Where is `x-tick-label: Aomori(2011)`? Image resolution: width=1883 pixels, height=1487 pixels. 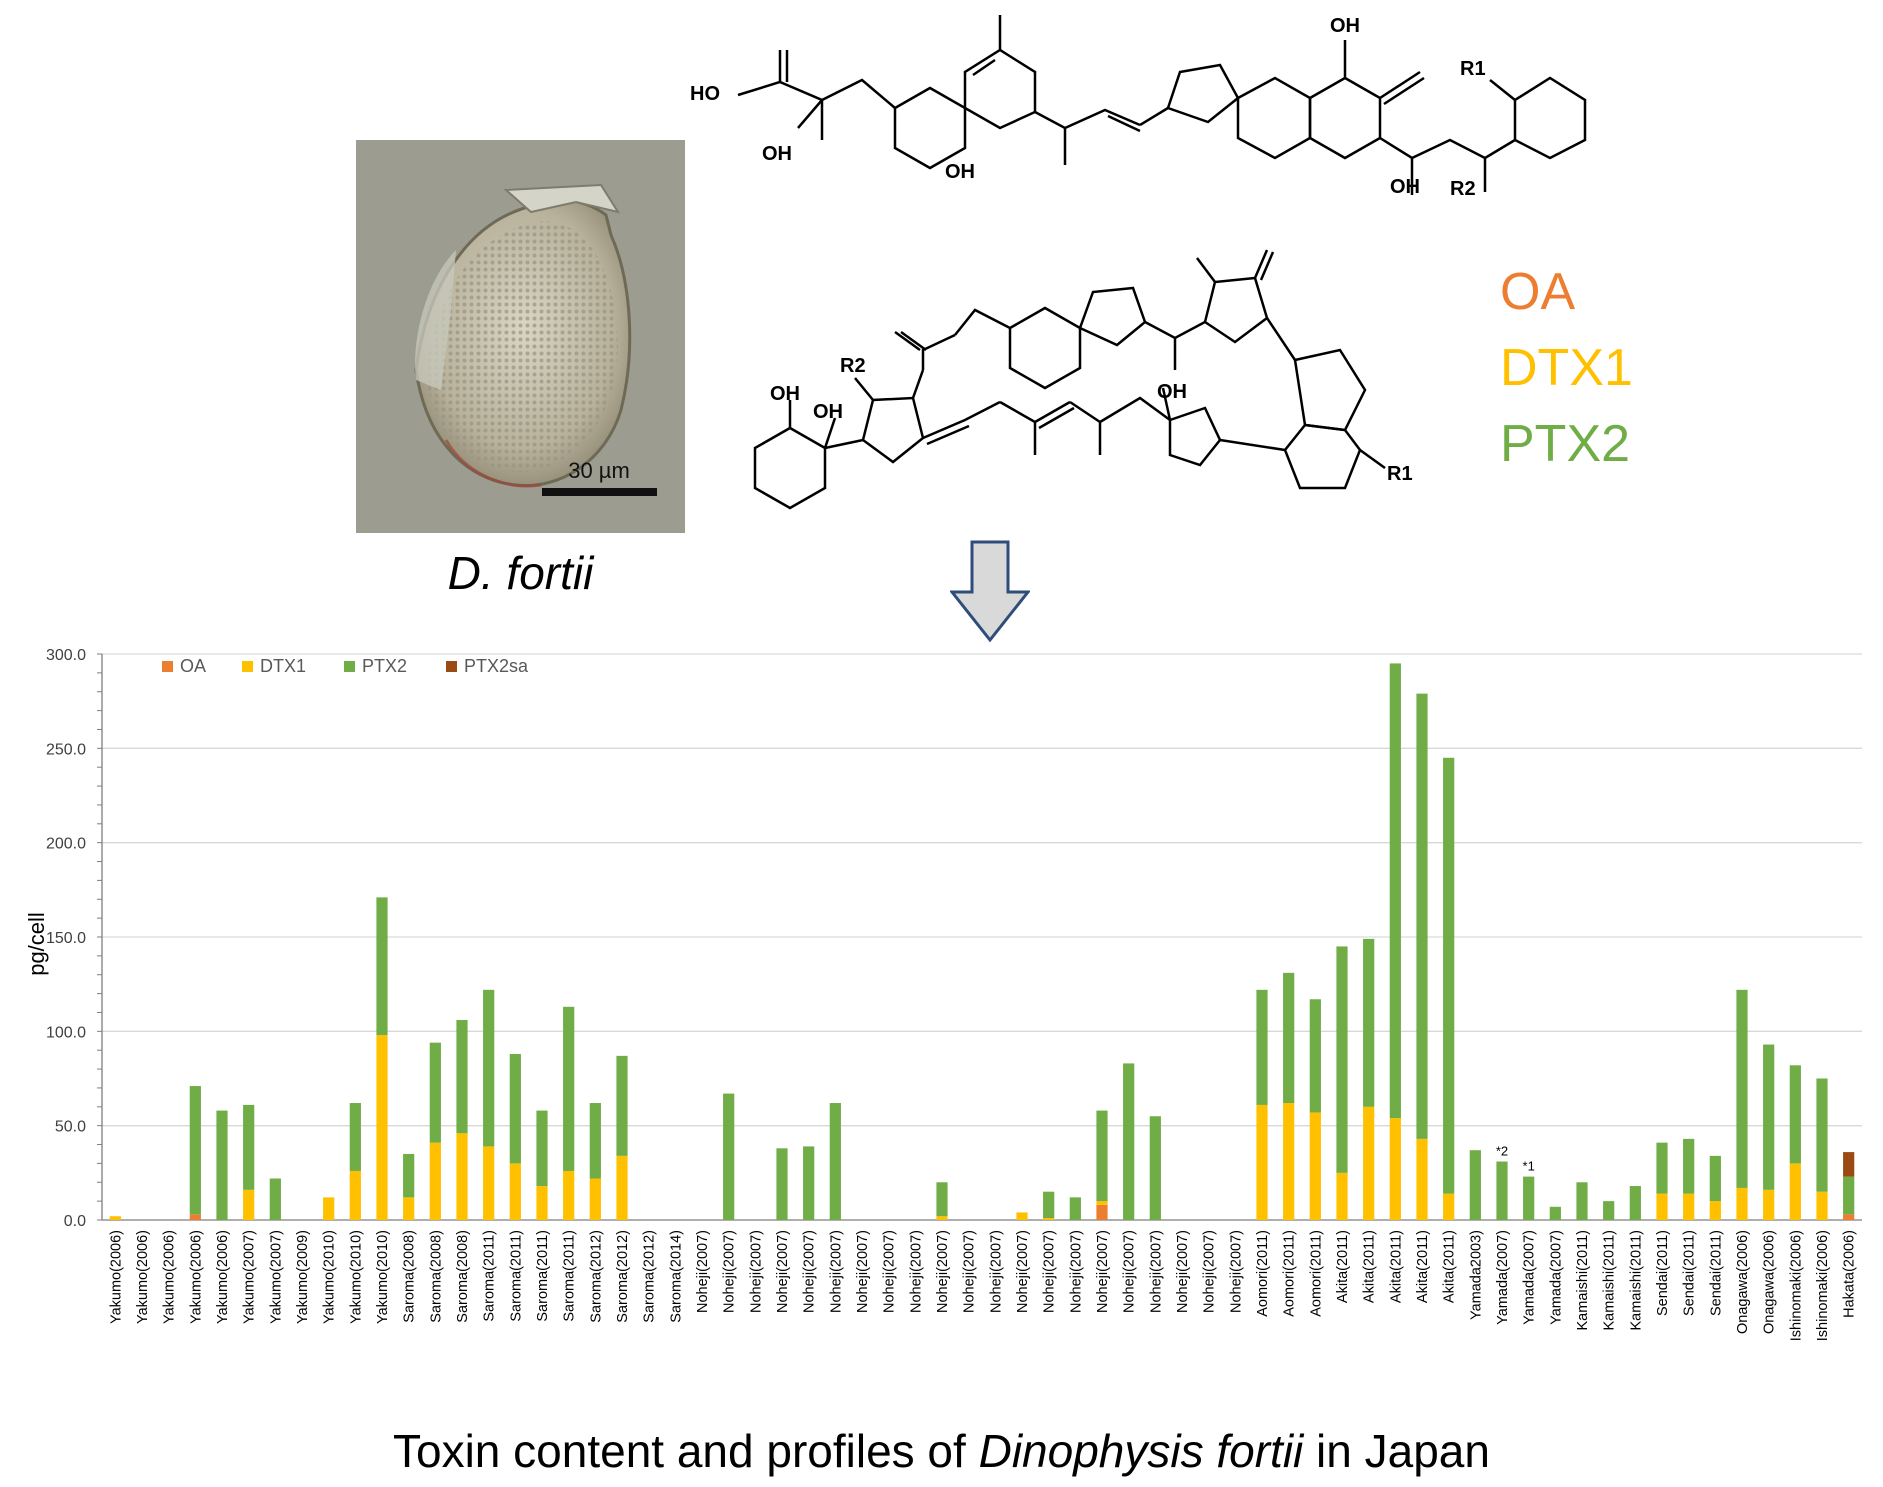 x-tick-label: Aomori(2011) is located at coordinates (1290, 1273).